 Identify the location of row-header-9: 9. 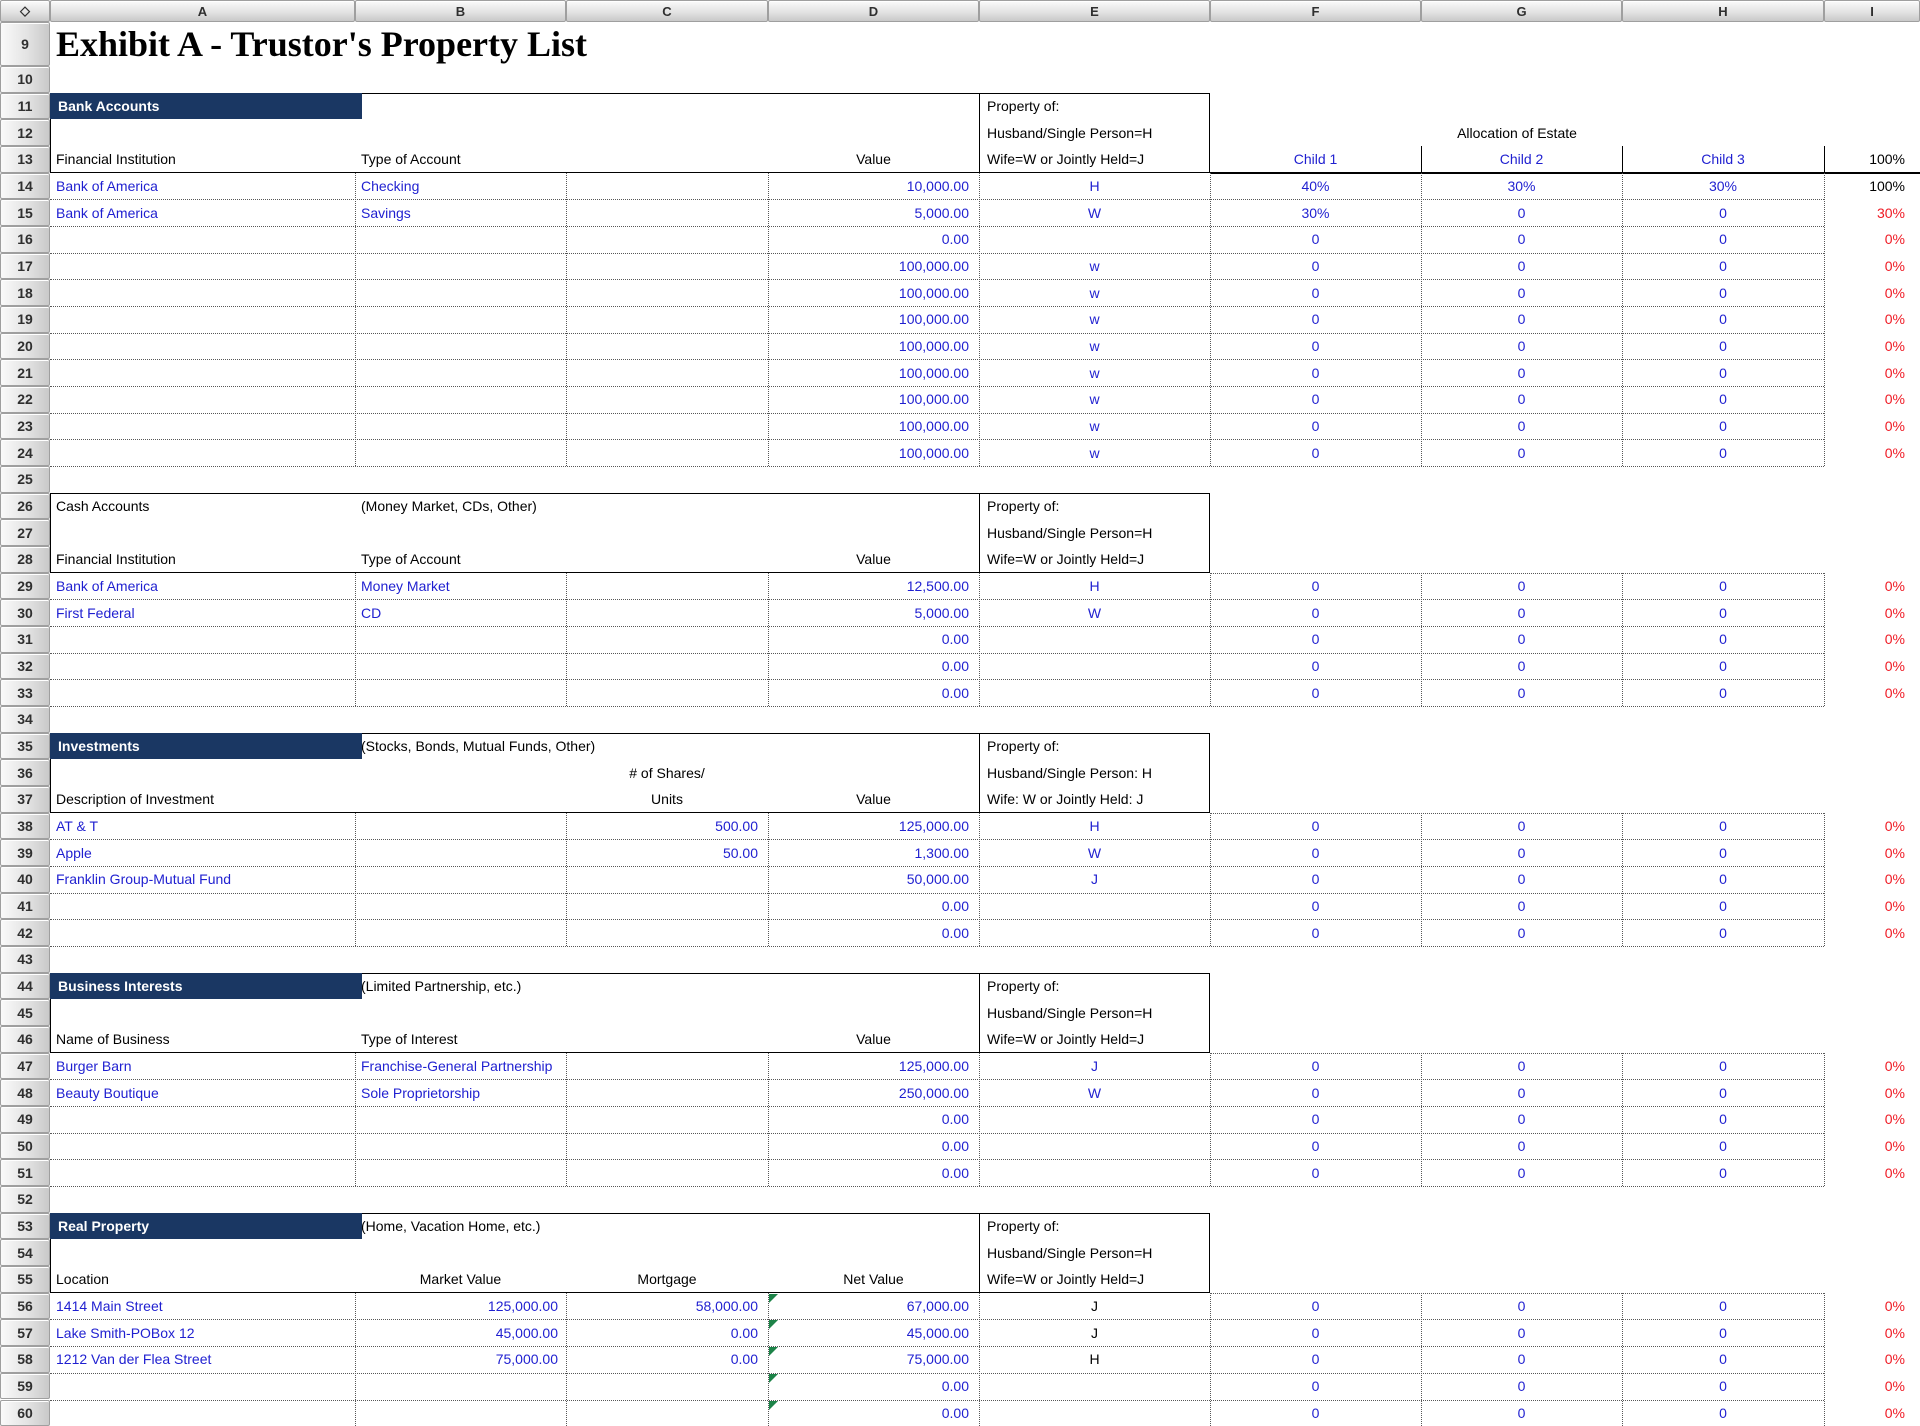
(25, 44).